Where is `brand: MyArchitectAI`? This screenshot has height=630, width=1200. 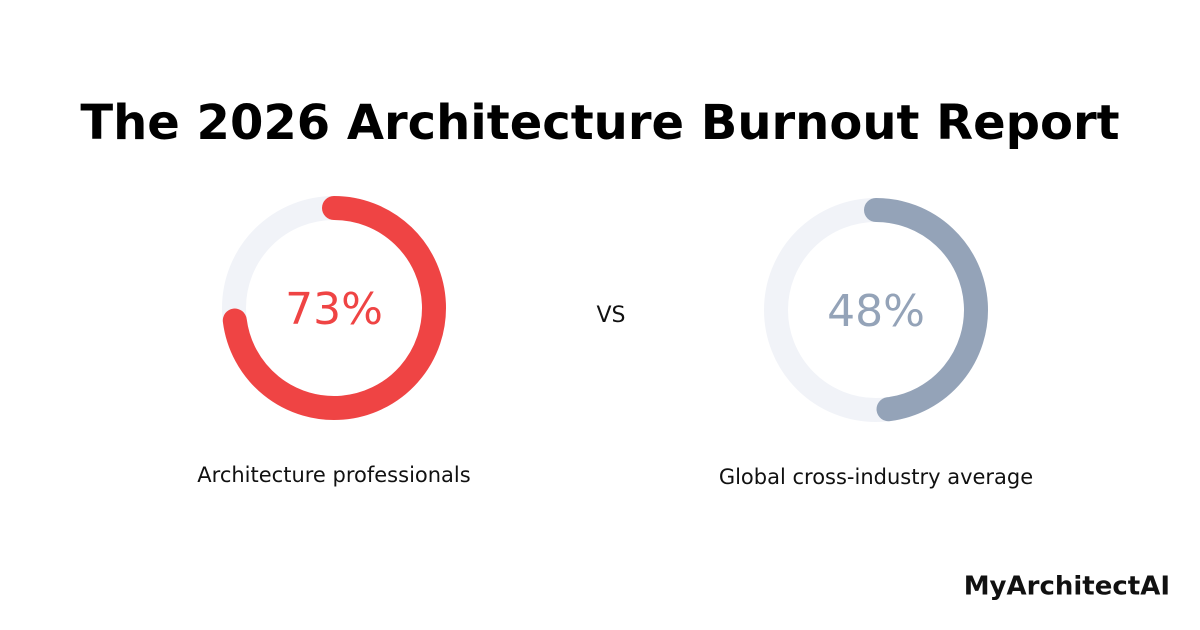
brand: MyArchitectAI is located at coordinates (1067, 587).